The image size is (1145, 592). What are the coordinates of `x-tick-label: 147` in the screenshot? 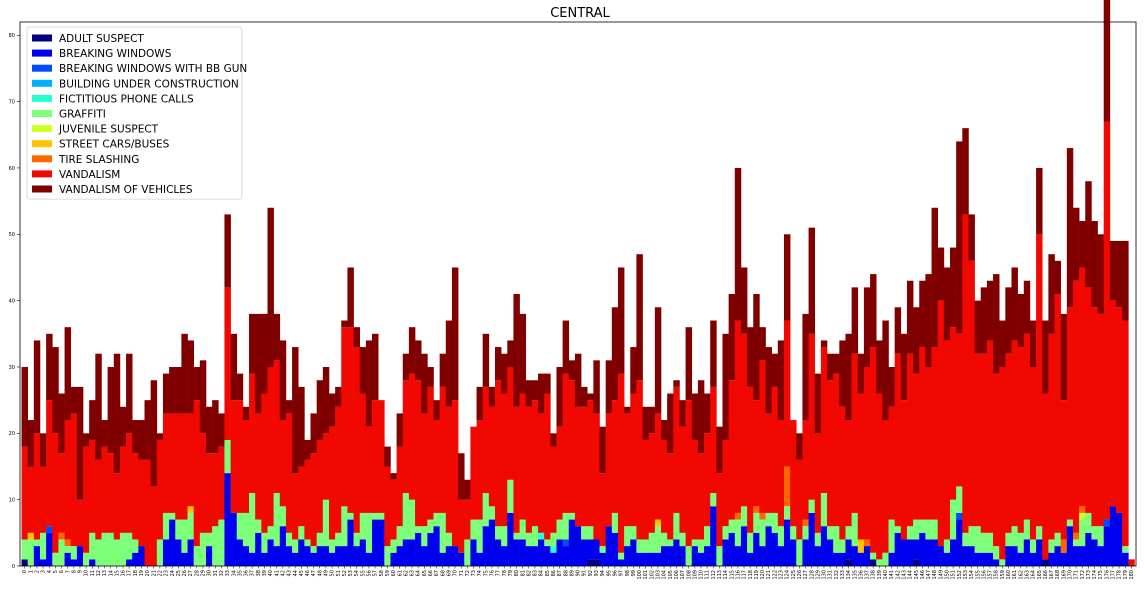 It's located at (929, 575).